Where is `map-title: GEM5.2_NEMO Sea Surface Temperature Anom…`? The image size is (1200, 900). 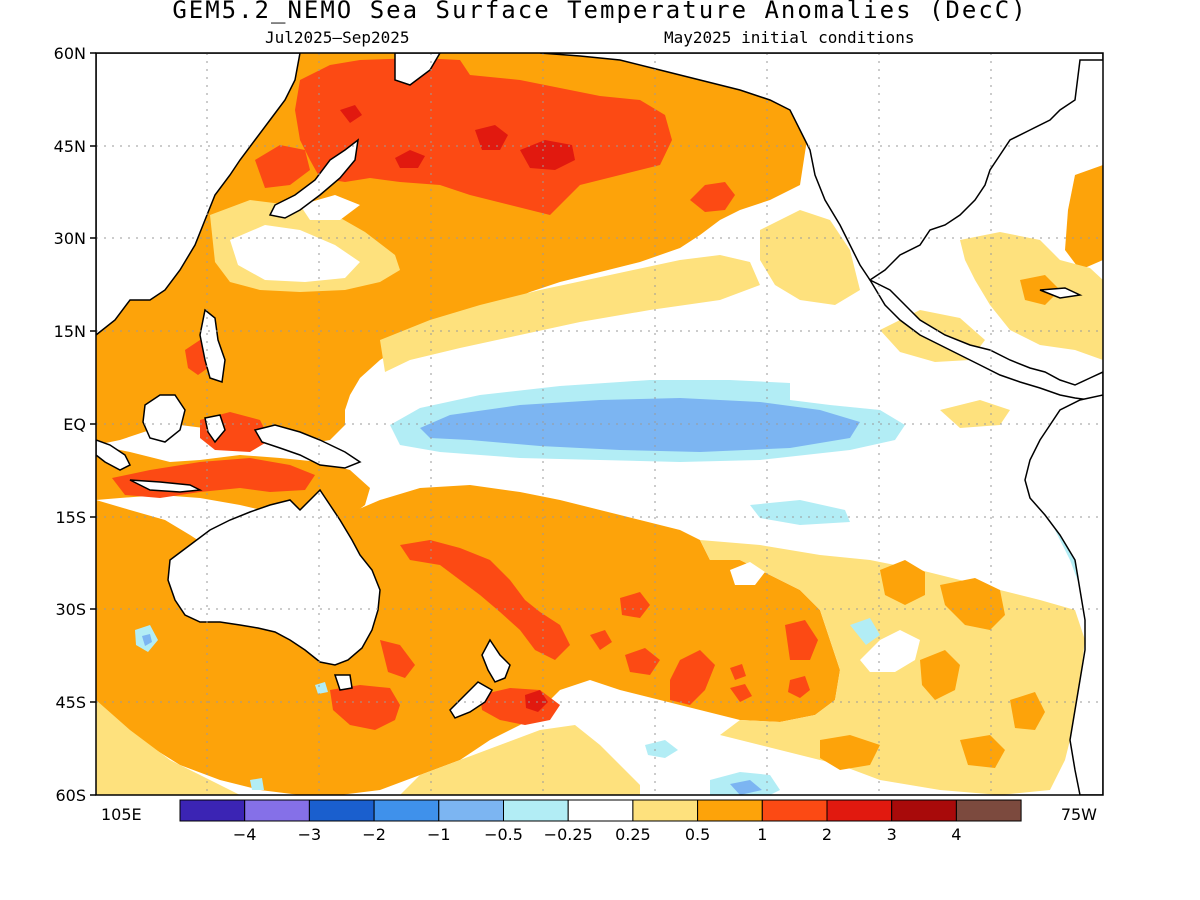 map-title: GEM5.2_NEMO Sea Surface Temperature Anom… is located at coordinates (600, 12).